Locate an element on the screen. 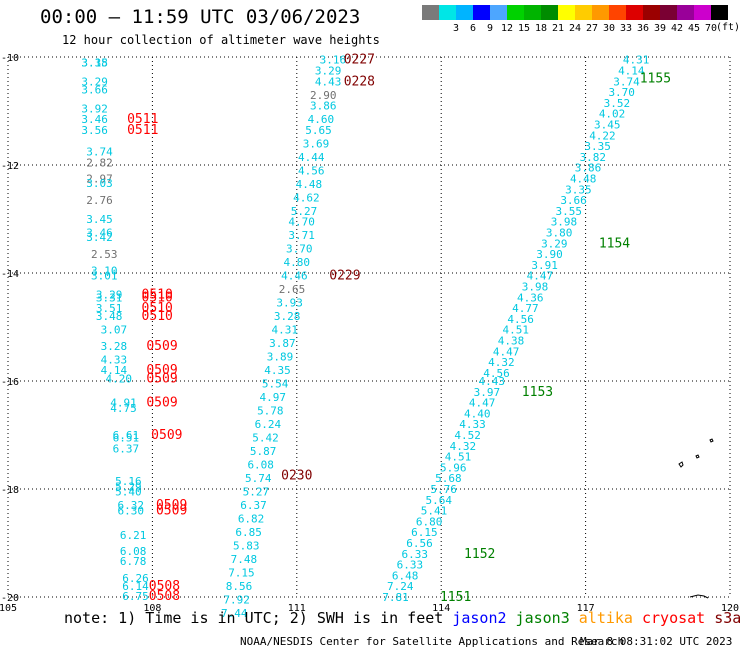 This screenshot has width=740, height=650. wave-height-label: 7.24 is located at coordinates (400, 586).